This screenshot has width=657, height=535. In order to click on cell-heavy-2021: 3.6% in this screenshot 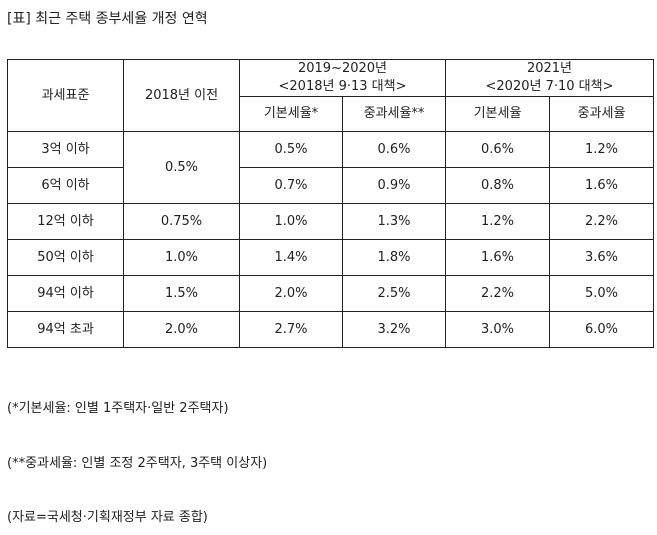, I will do `click(601, 257)`.